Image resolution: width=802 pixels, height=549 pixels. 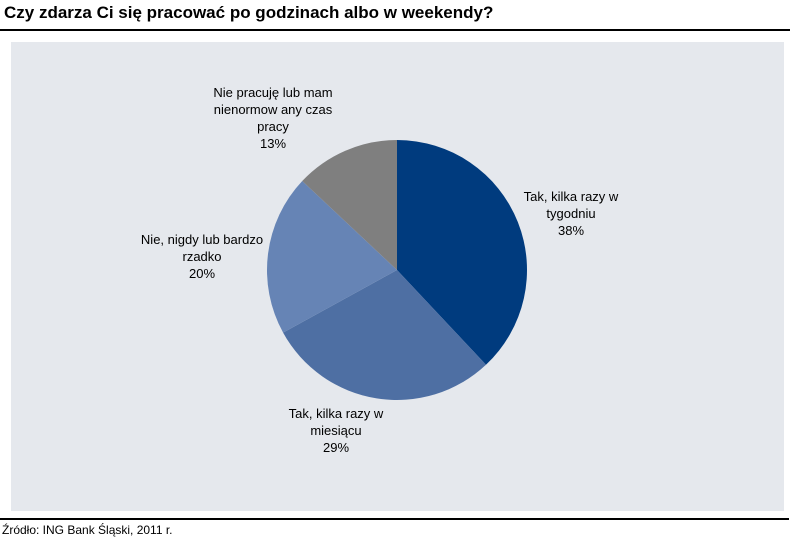 What do you see at coordinates (273, 92) in the screenshot?
I see `pie-label-line: Nie pracuję lub mam` at bounding box center [273, 92].